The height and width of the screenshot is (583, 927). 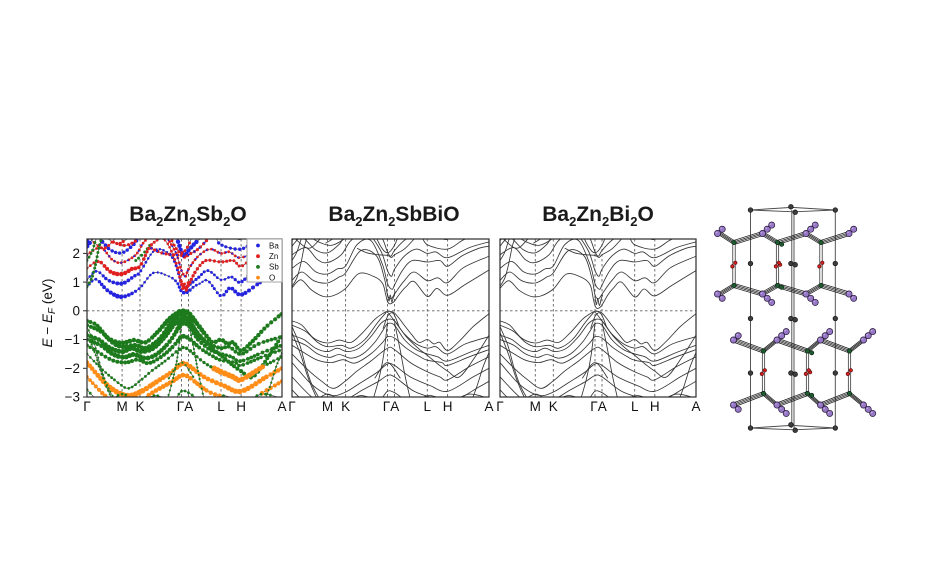 I want to click on svg-text: Ba, so click(x=274, y=245).